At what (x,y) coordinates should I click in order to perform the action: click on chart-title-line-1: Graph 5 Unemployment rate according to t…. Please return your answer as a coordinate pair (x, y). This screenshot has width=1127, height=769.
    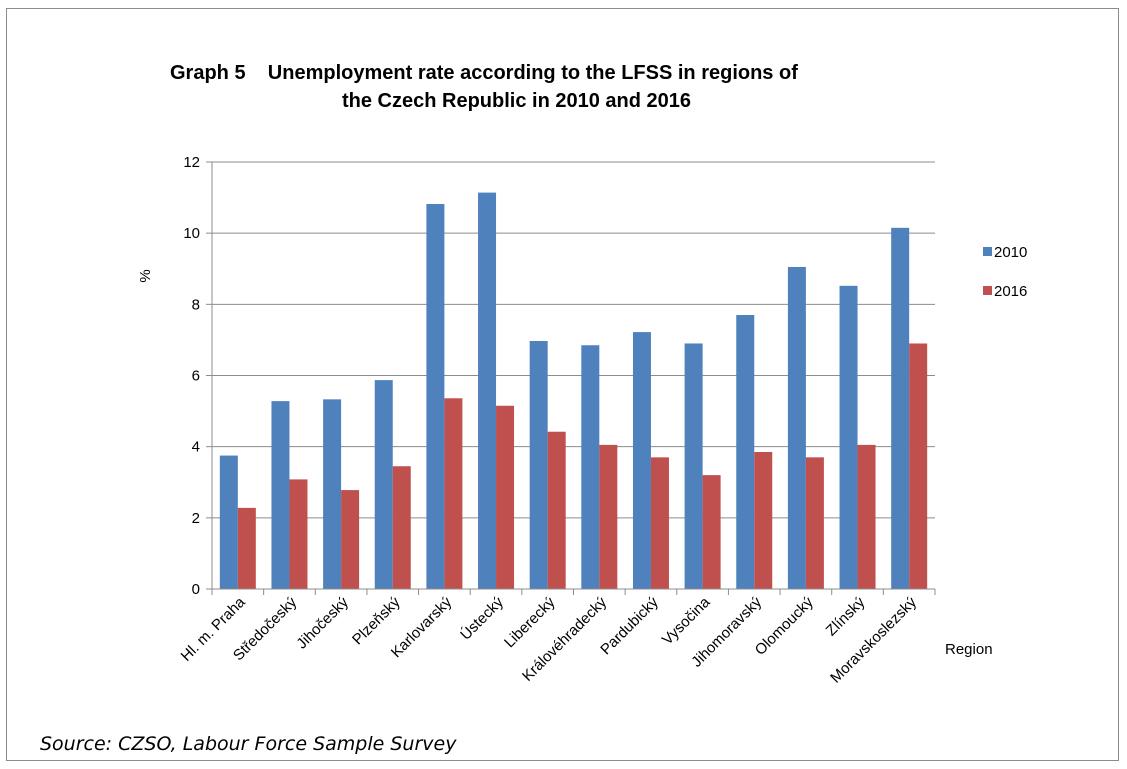
    Looking at the image, I should click on (484, 73).